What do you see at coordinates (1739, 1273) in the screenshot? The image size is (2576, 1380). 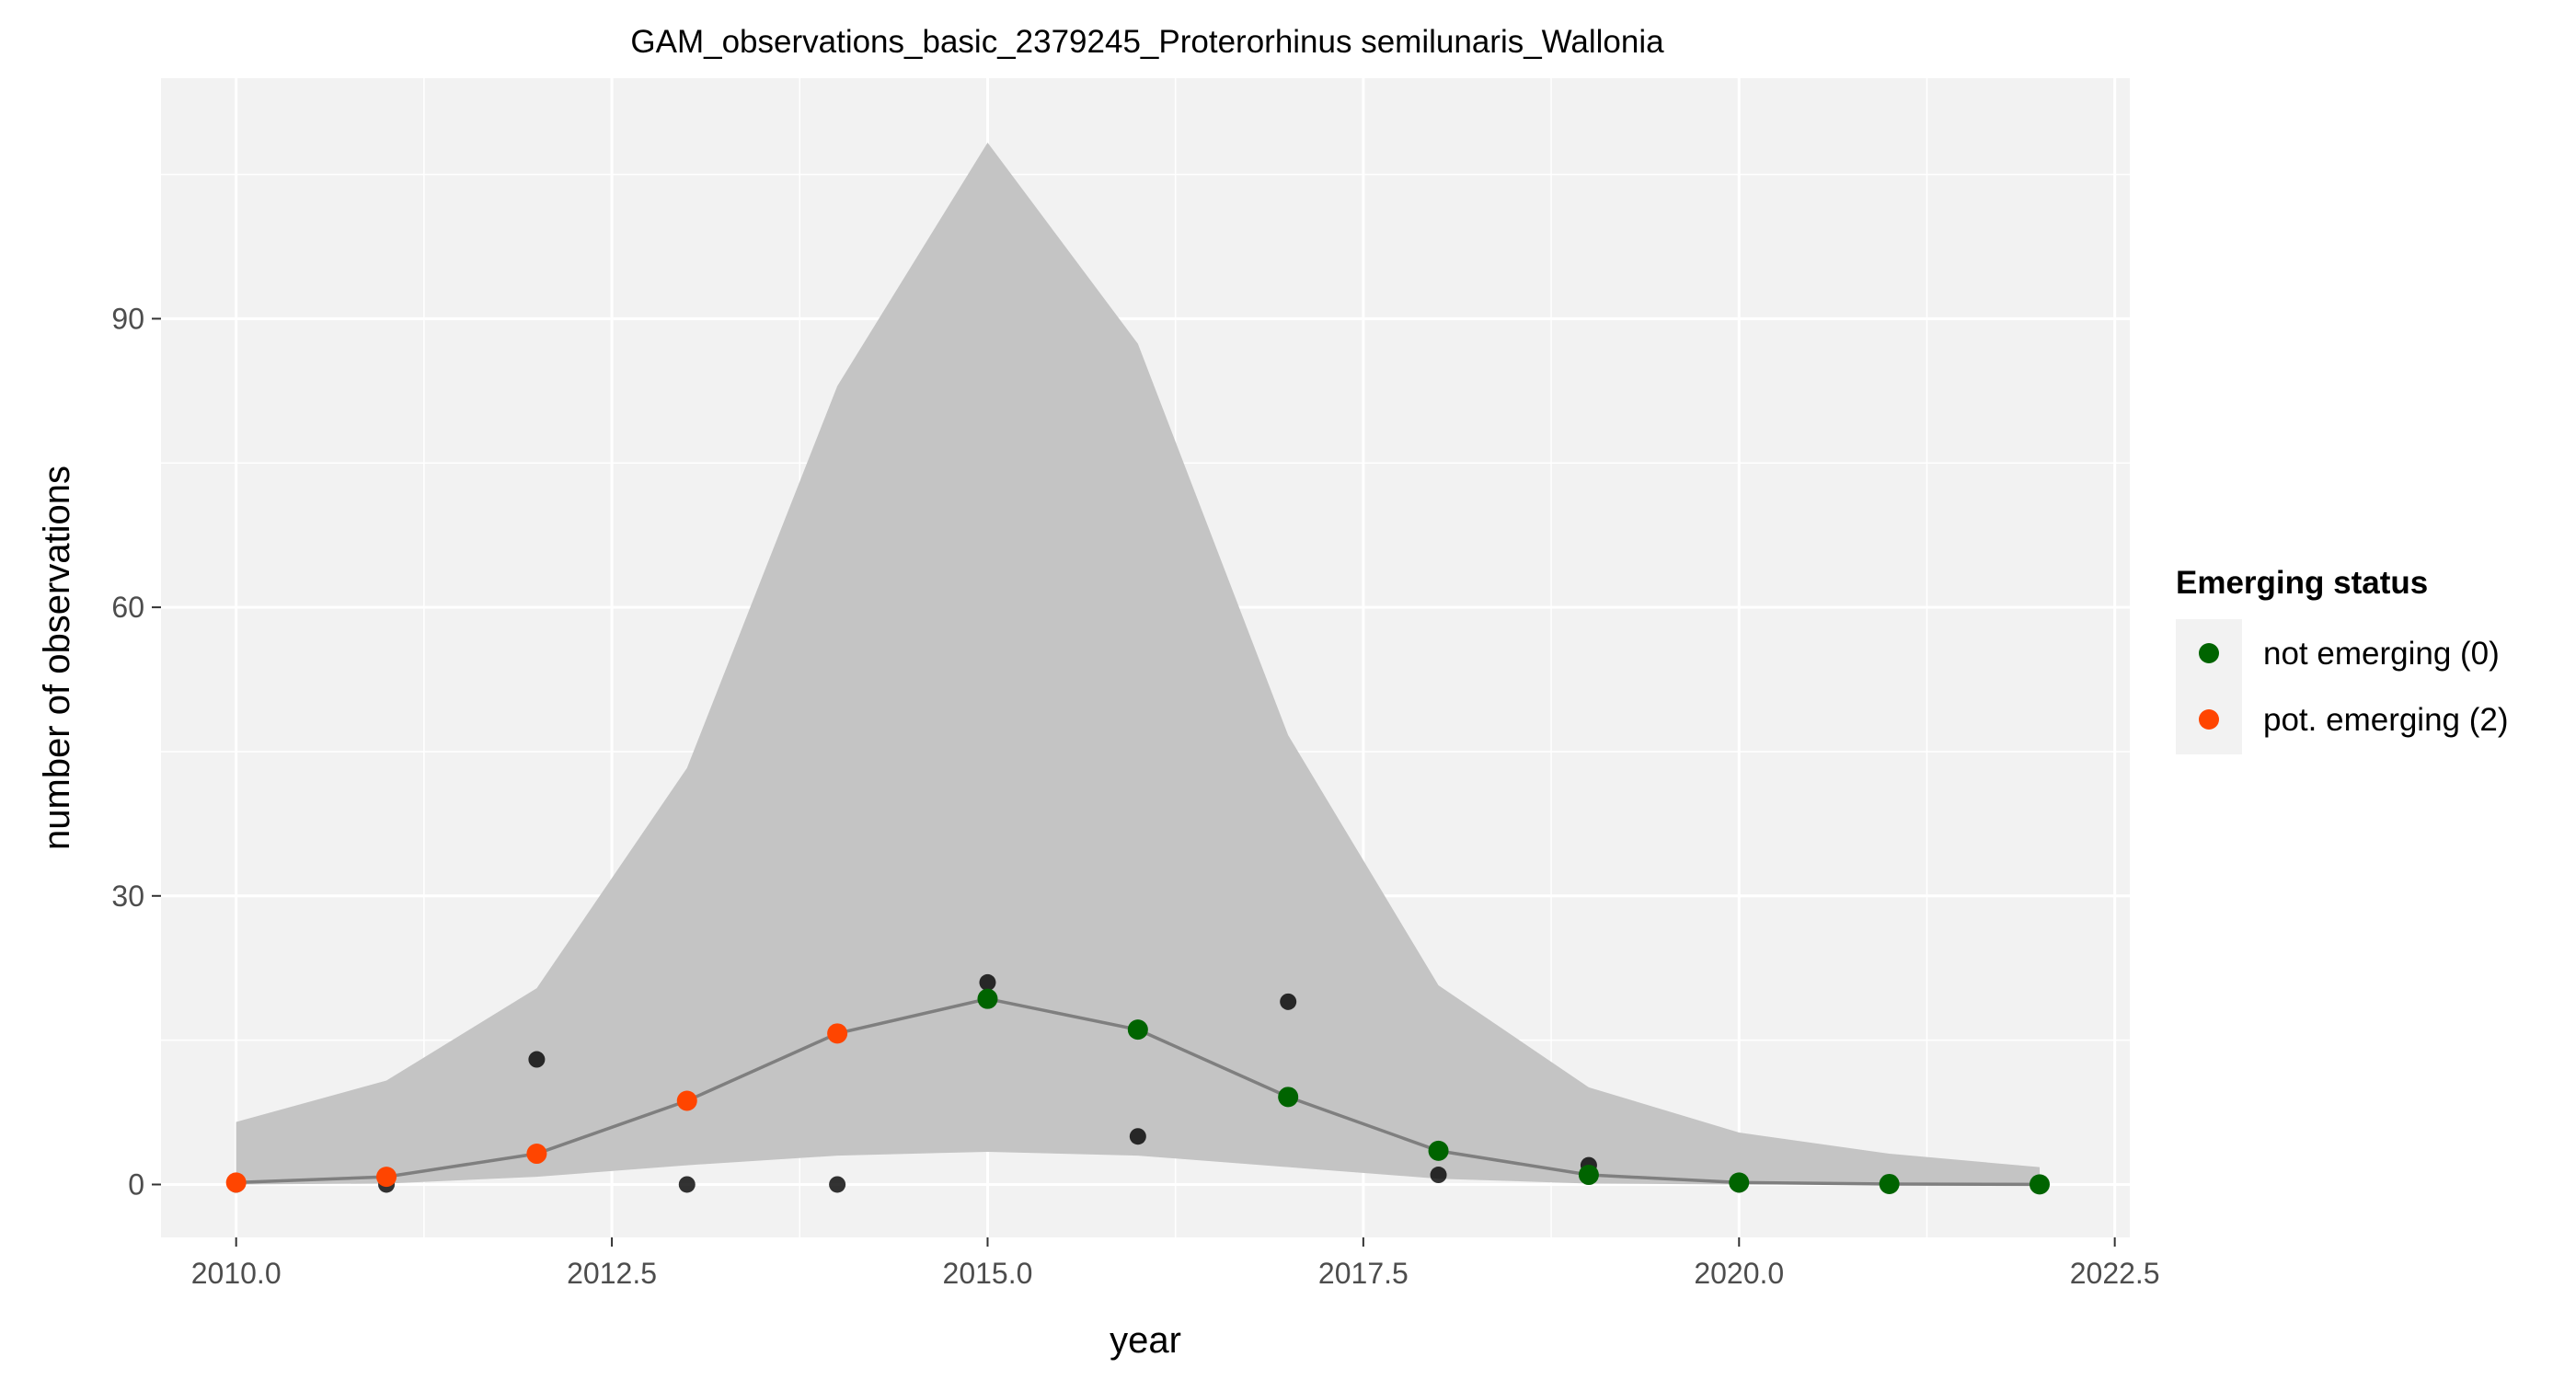 I see `x-tick-label: 2020.0` at bounding box center [1739, 1273].